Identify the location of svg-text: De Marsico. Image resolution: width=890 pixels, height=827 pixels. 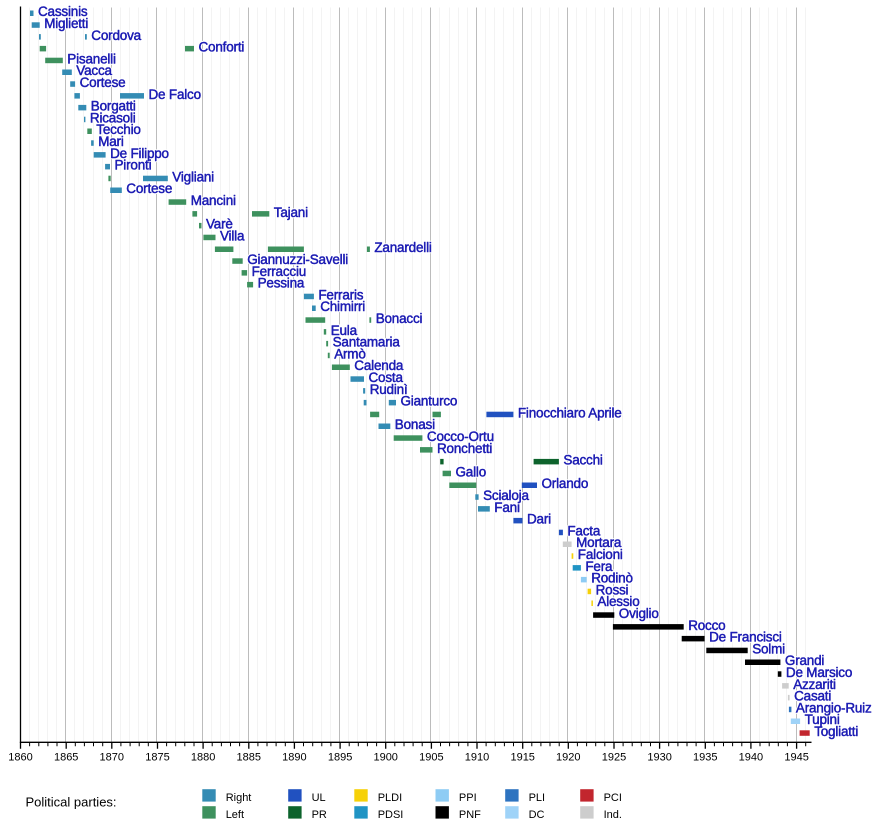
(819, 672).